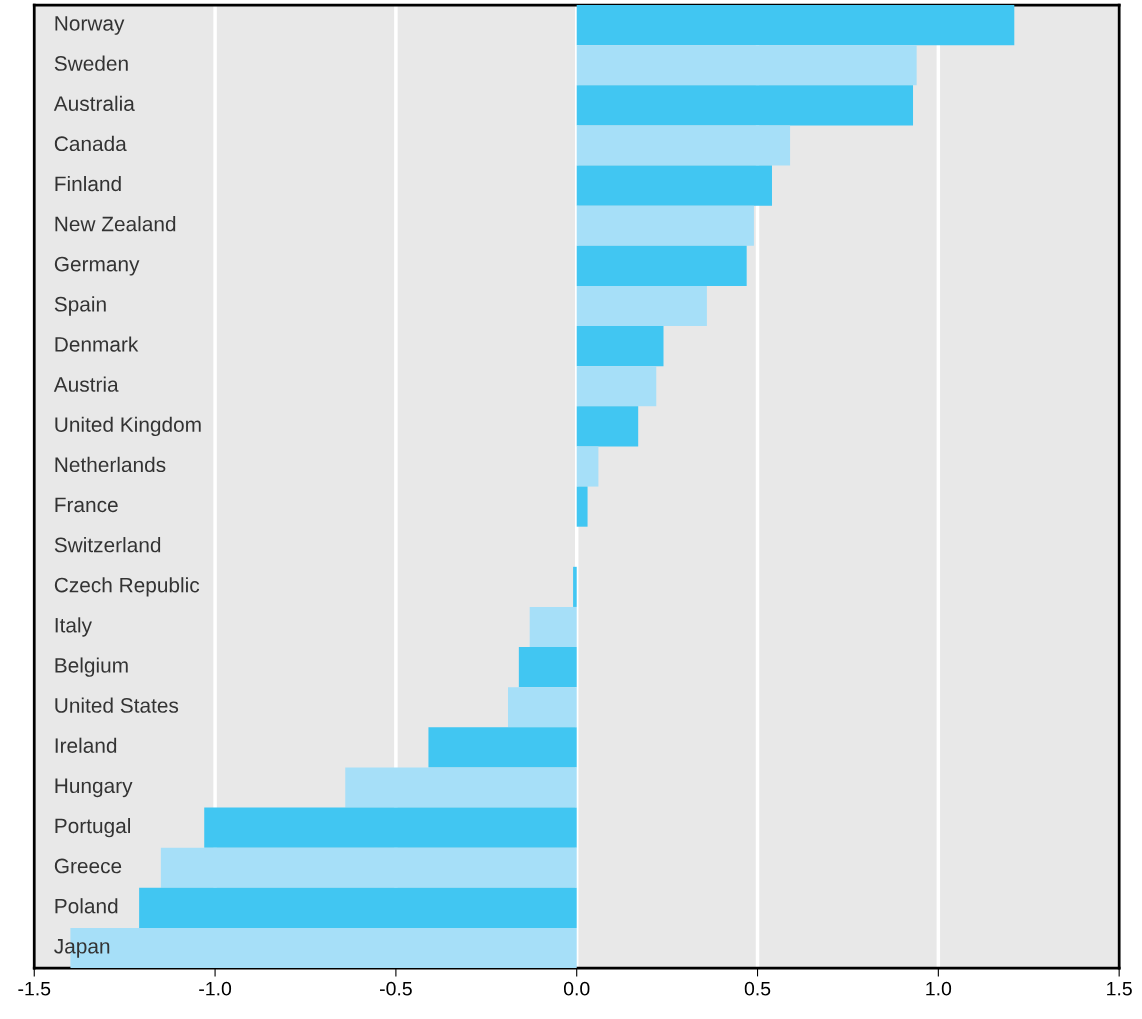  I want to click on y-tick-label: Canada, so click(90, 143).